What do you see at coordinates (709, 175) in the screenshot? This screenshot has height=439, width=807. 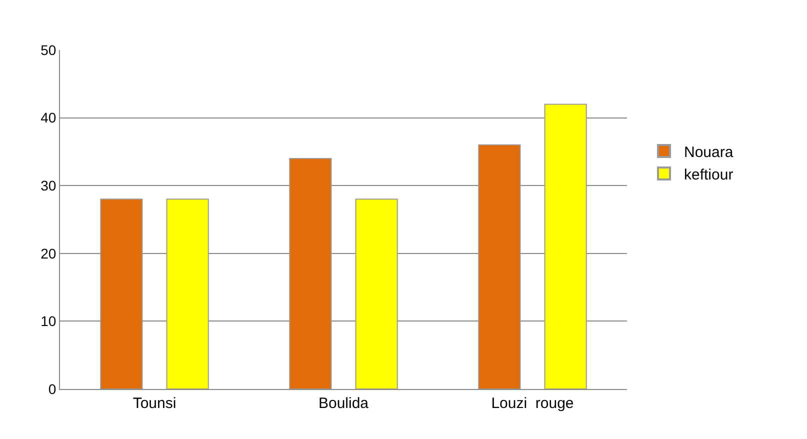 I see `legend-label: keftiour` at bounding box center [709, 175].